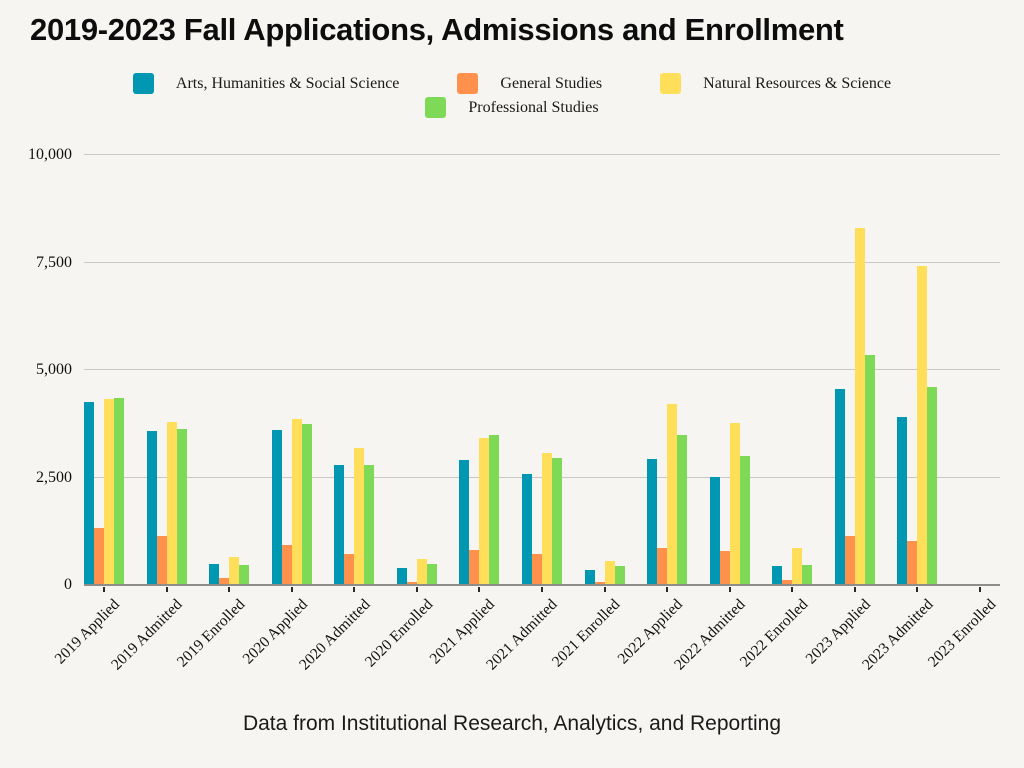 Image resolution: width=1024 pixels, height=768 pixels. I want to click on legend-item-label: Professional Studies, so click(533, 107).